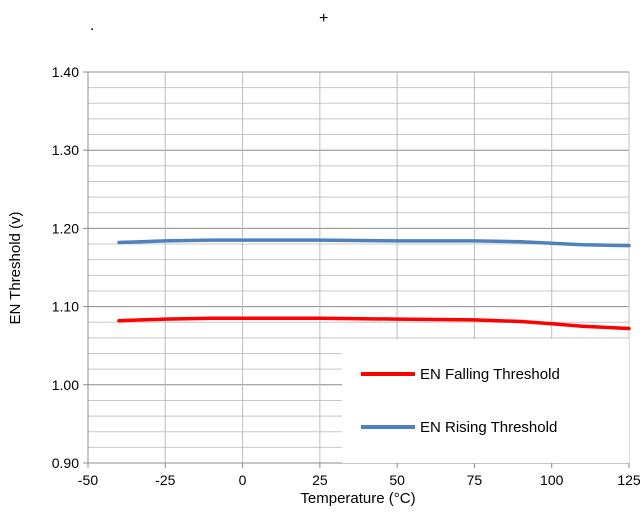  Describe the element at coordinates (15, 267) in the screenshot. I see `y-axis-title: EN Threshold (v)` at that location.